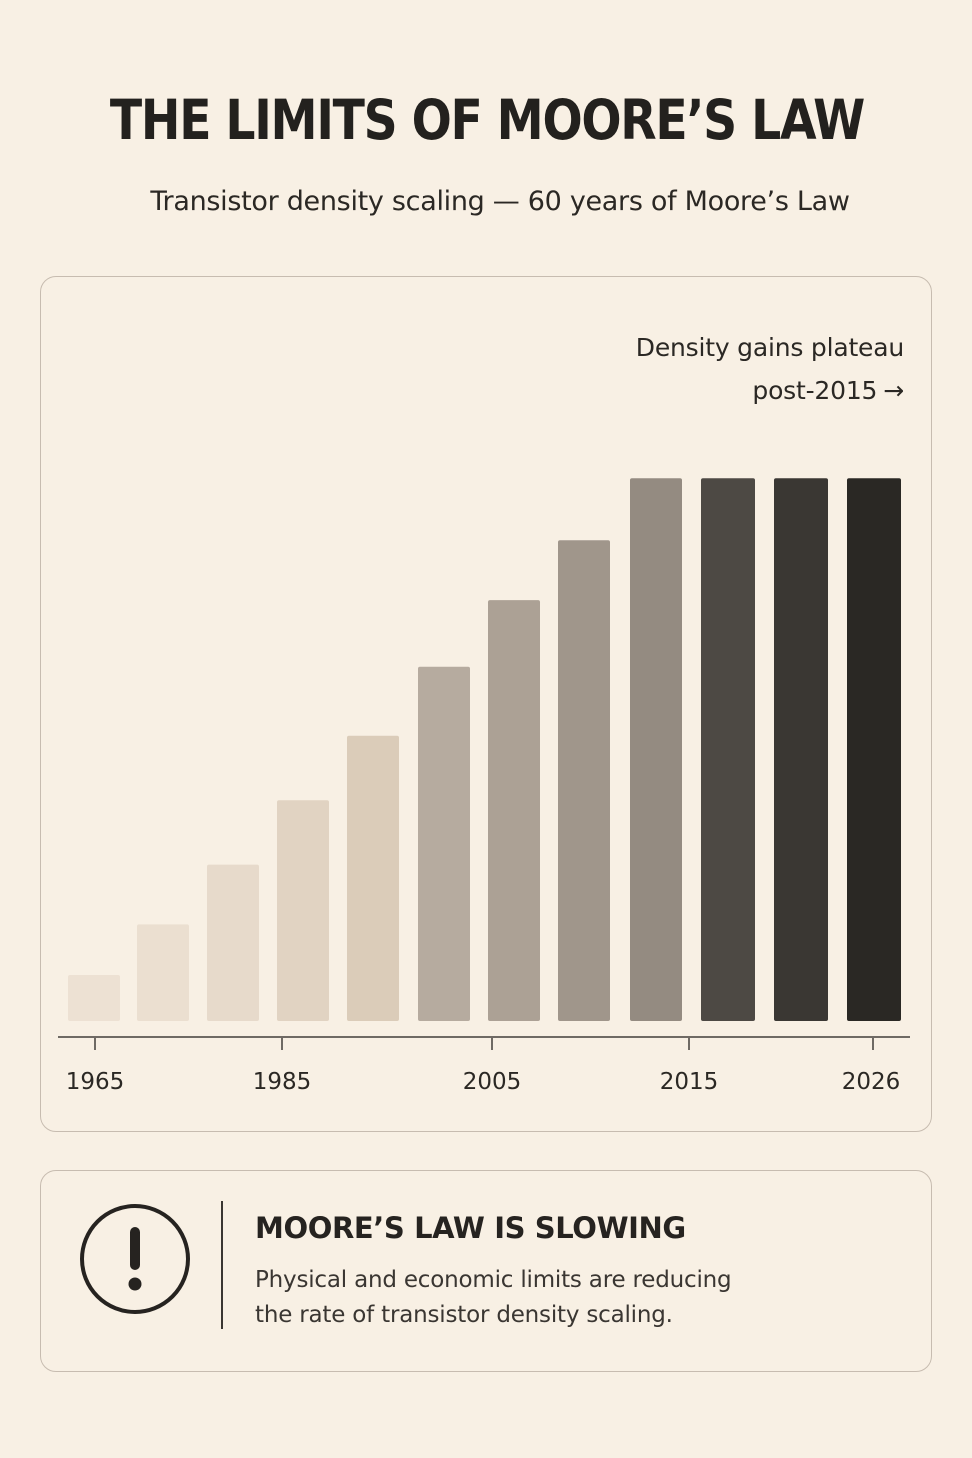 The width and height of the screenshot is (972, 1458). I want to click on x-tick-label: 2015, so click(689, 1082).